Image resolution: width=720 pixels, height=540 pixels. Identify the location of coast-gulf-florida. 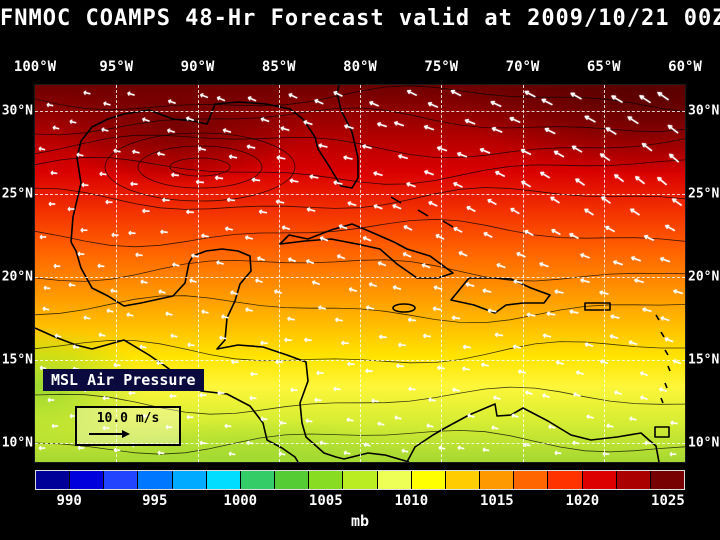
(214, 164).